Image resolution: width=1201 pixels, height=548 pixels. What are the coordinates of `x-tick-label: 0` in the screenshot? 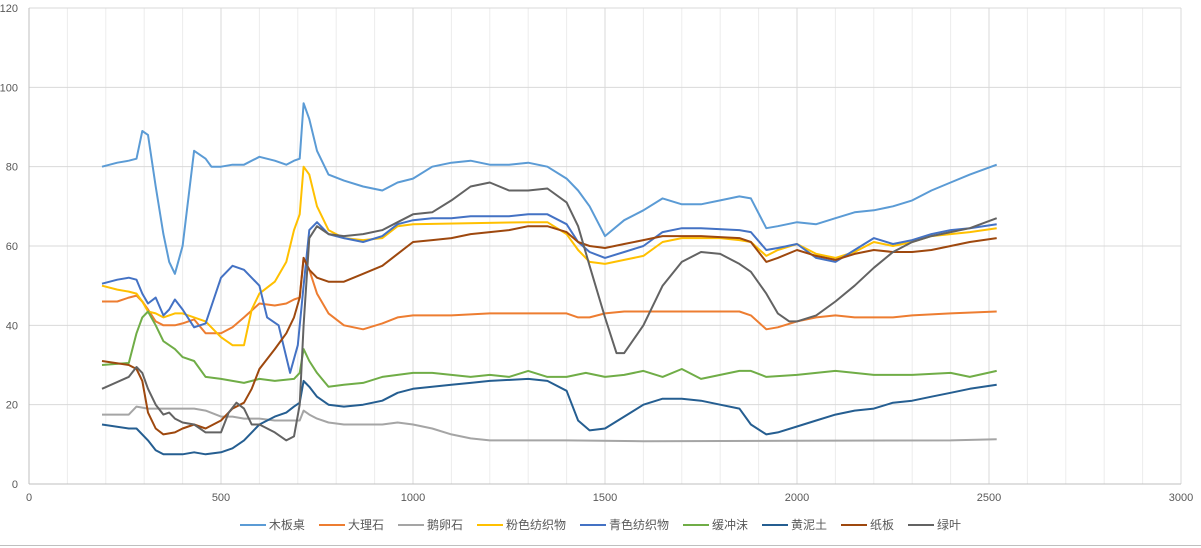 It's located at (29, 498).